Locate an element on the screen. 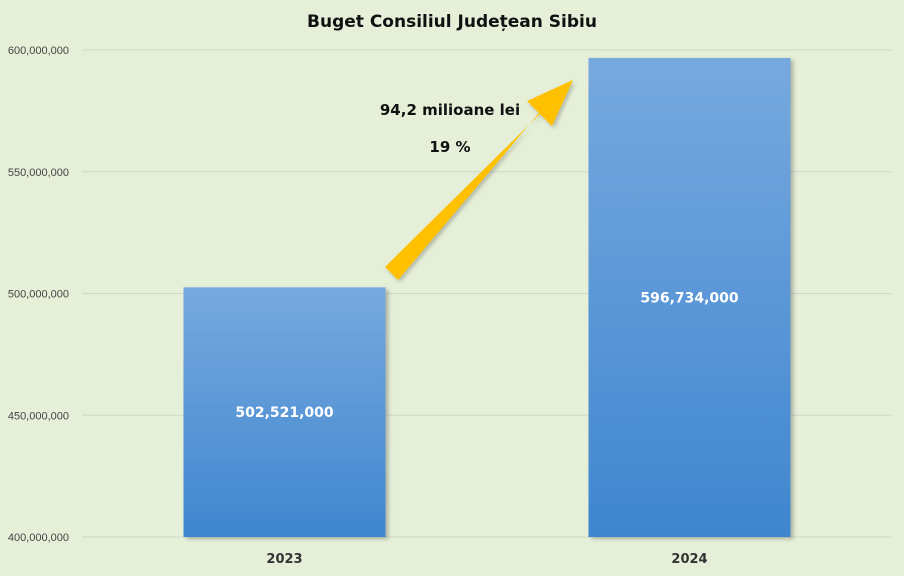 This screenshot has height=576, width=904. y-tick-label: 550,000,000 is located at coordinates (38, 173).